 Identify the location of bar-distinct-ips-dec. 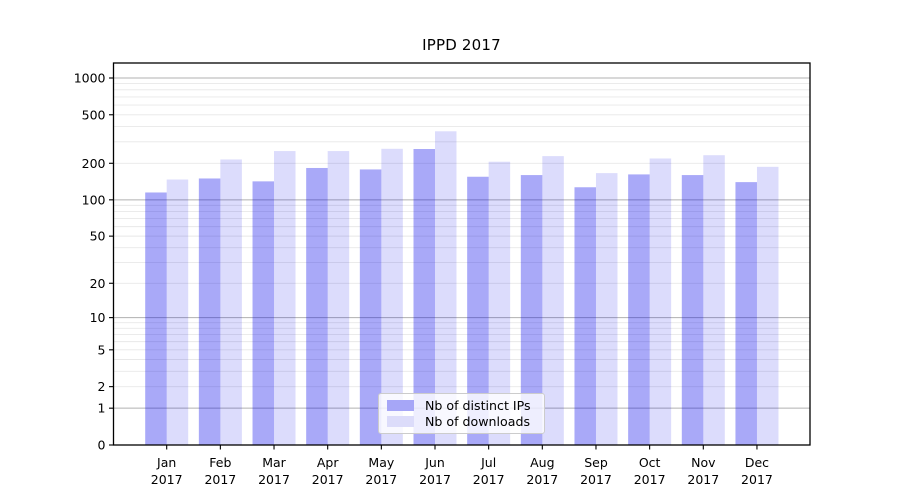
(746, 314).